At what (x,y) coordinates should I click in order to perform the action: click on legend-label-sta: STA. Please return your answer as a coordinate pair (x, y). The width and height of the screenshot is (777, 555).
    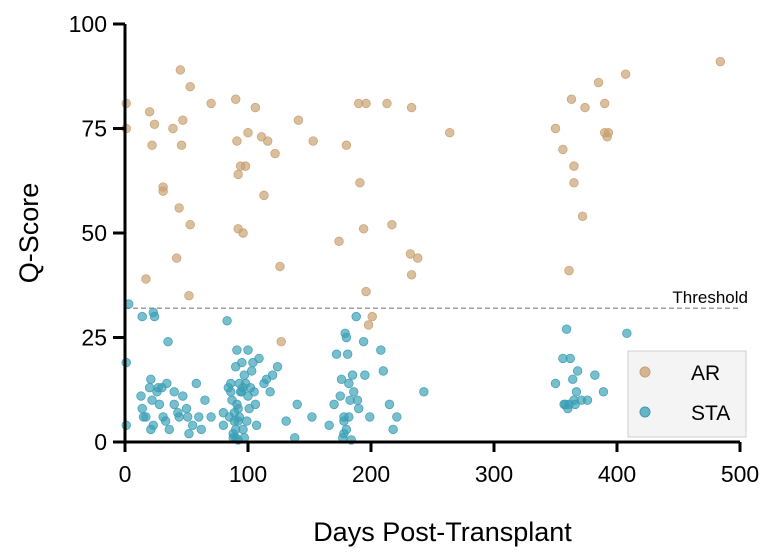
    Looking at the image, I should click on (710, 413).